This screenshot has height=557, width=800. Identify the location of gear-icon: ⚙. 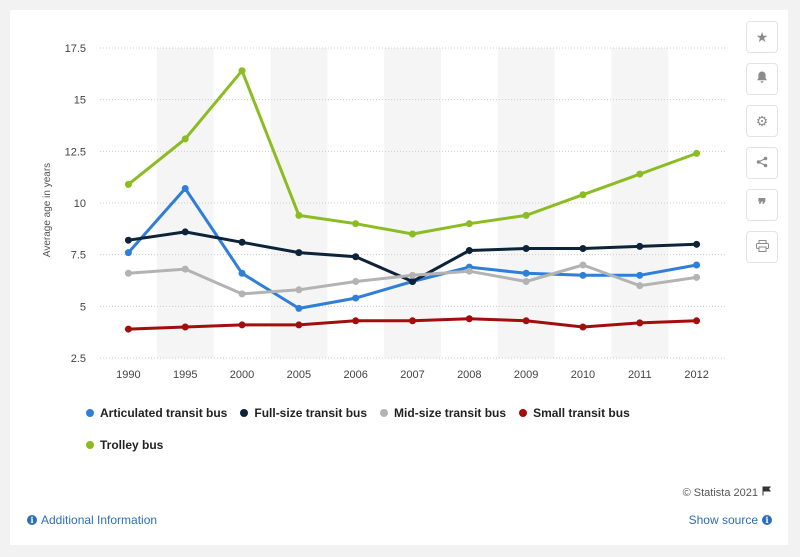
(762, 120).